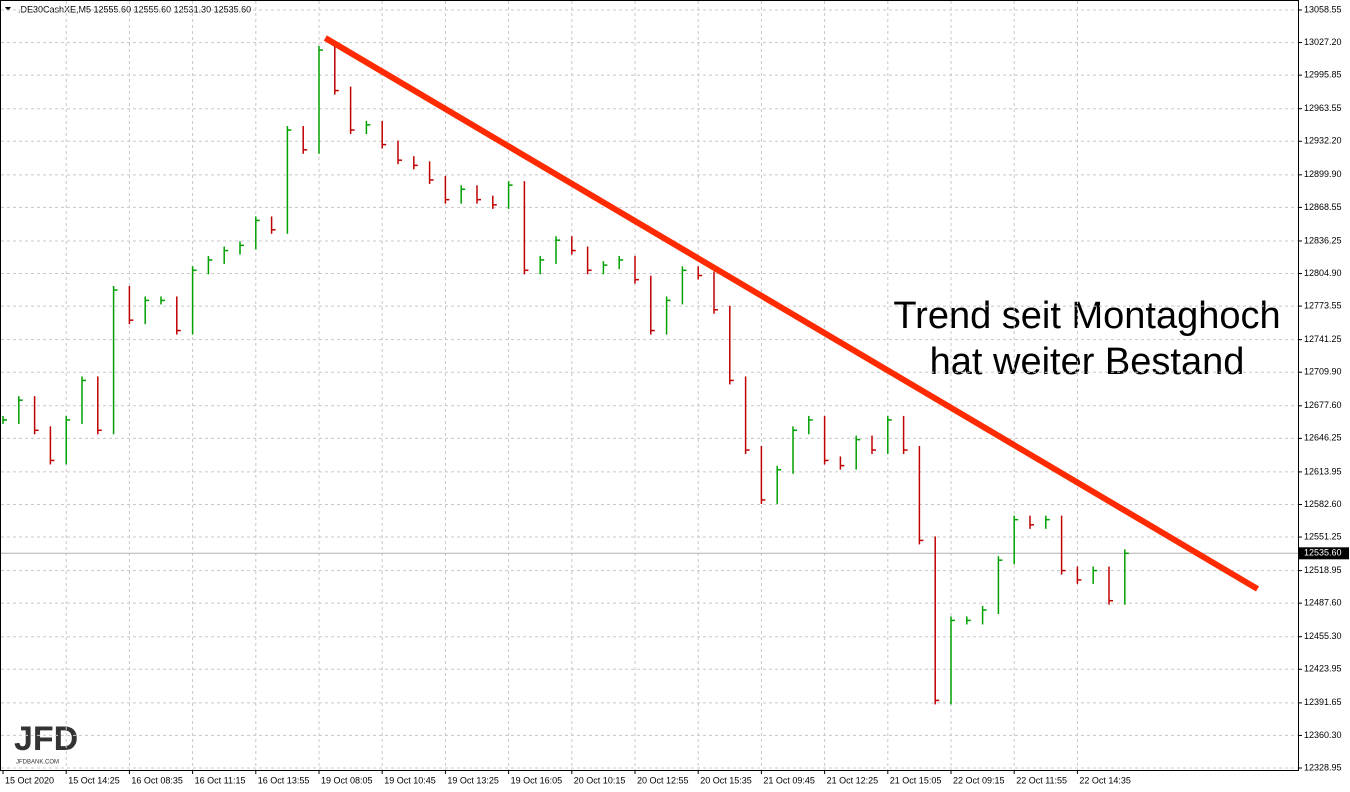 Image resolution: width=1350 pixels, height=792 pixels. What do you see at coordinates (1087, 362) in the screenshot?
I see `annotation: hat weiter Bestand` at bounding box center [1087, 362].